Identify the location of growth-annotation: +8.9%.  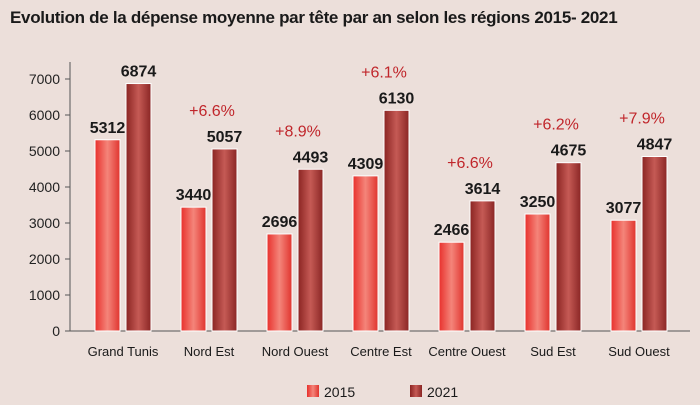
(298, 131).